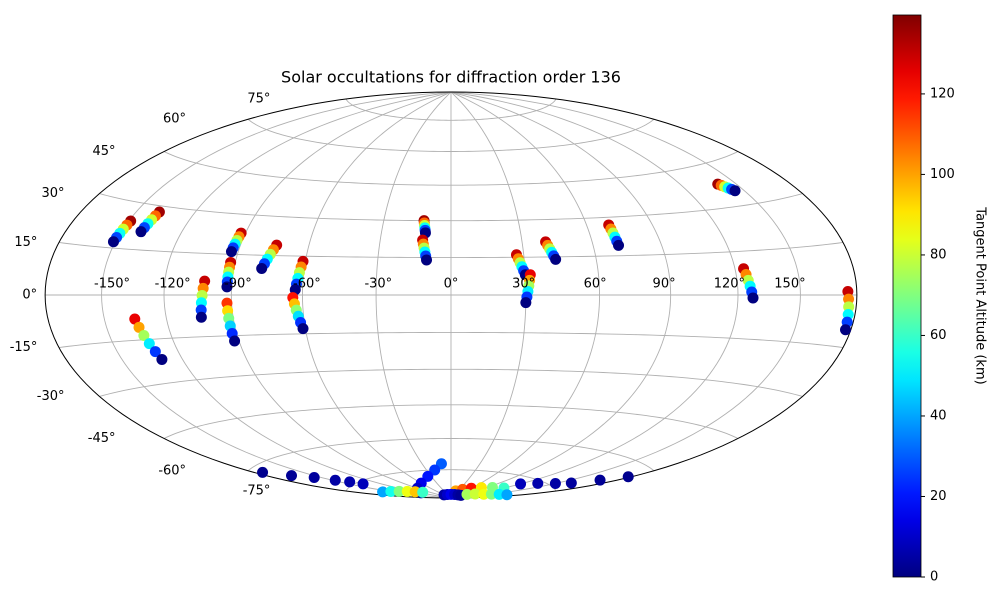  What do you see at coordinates (52, 193) in the screenshot?
I see `y-tick-label: 30°` at bounding box center [52, 193].